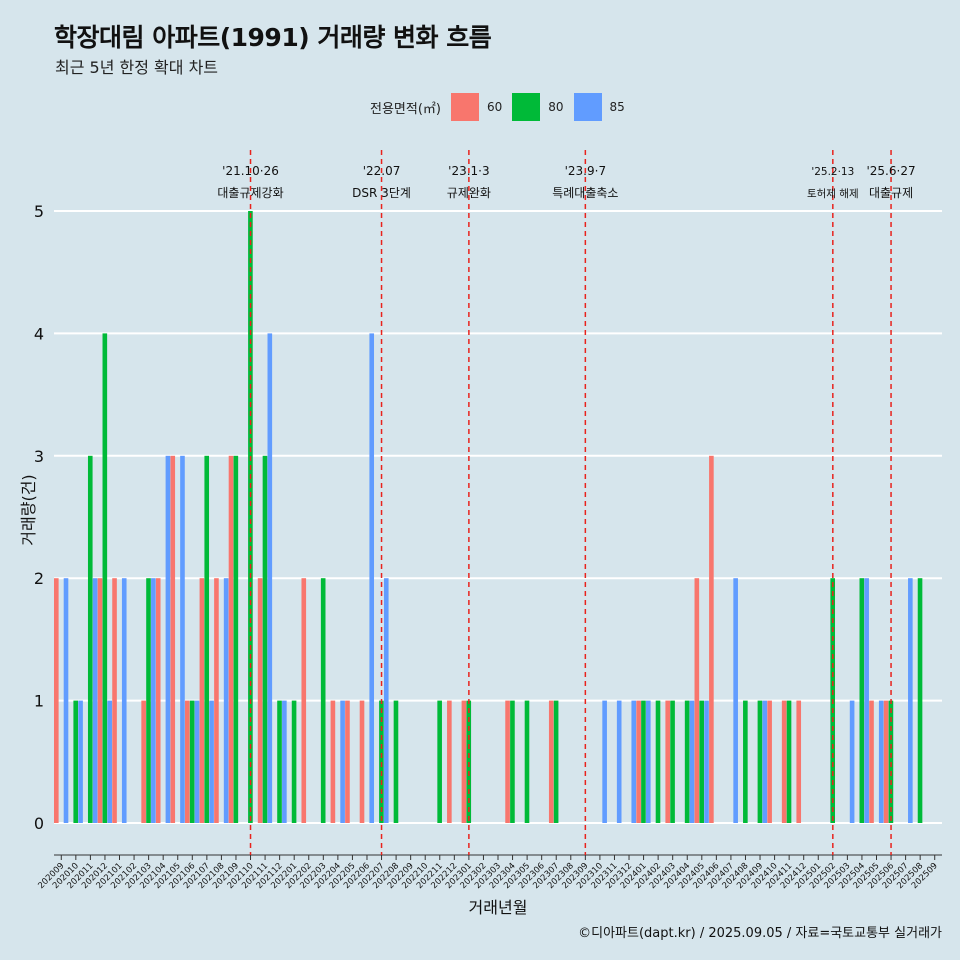 The image size is (960, 960). Describe the element at coordinates (585, 171) in the screenshot. I see `event-date-202309: '23.9·7` at that location.